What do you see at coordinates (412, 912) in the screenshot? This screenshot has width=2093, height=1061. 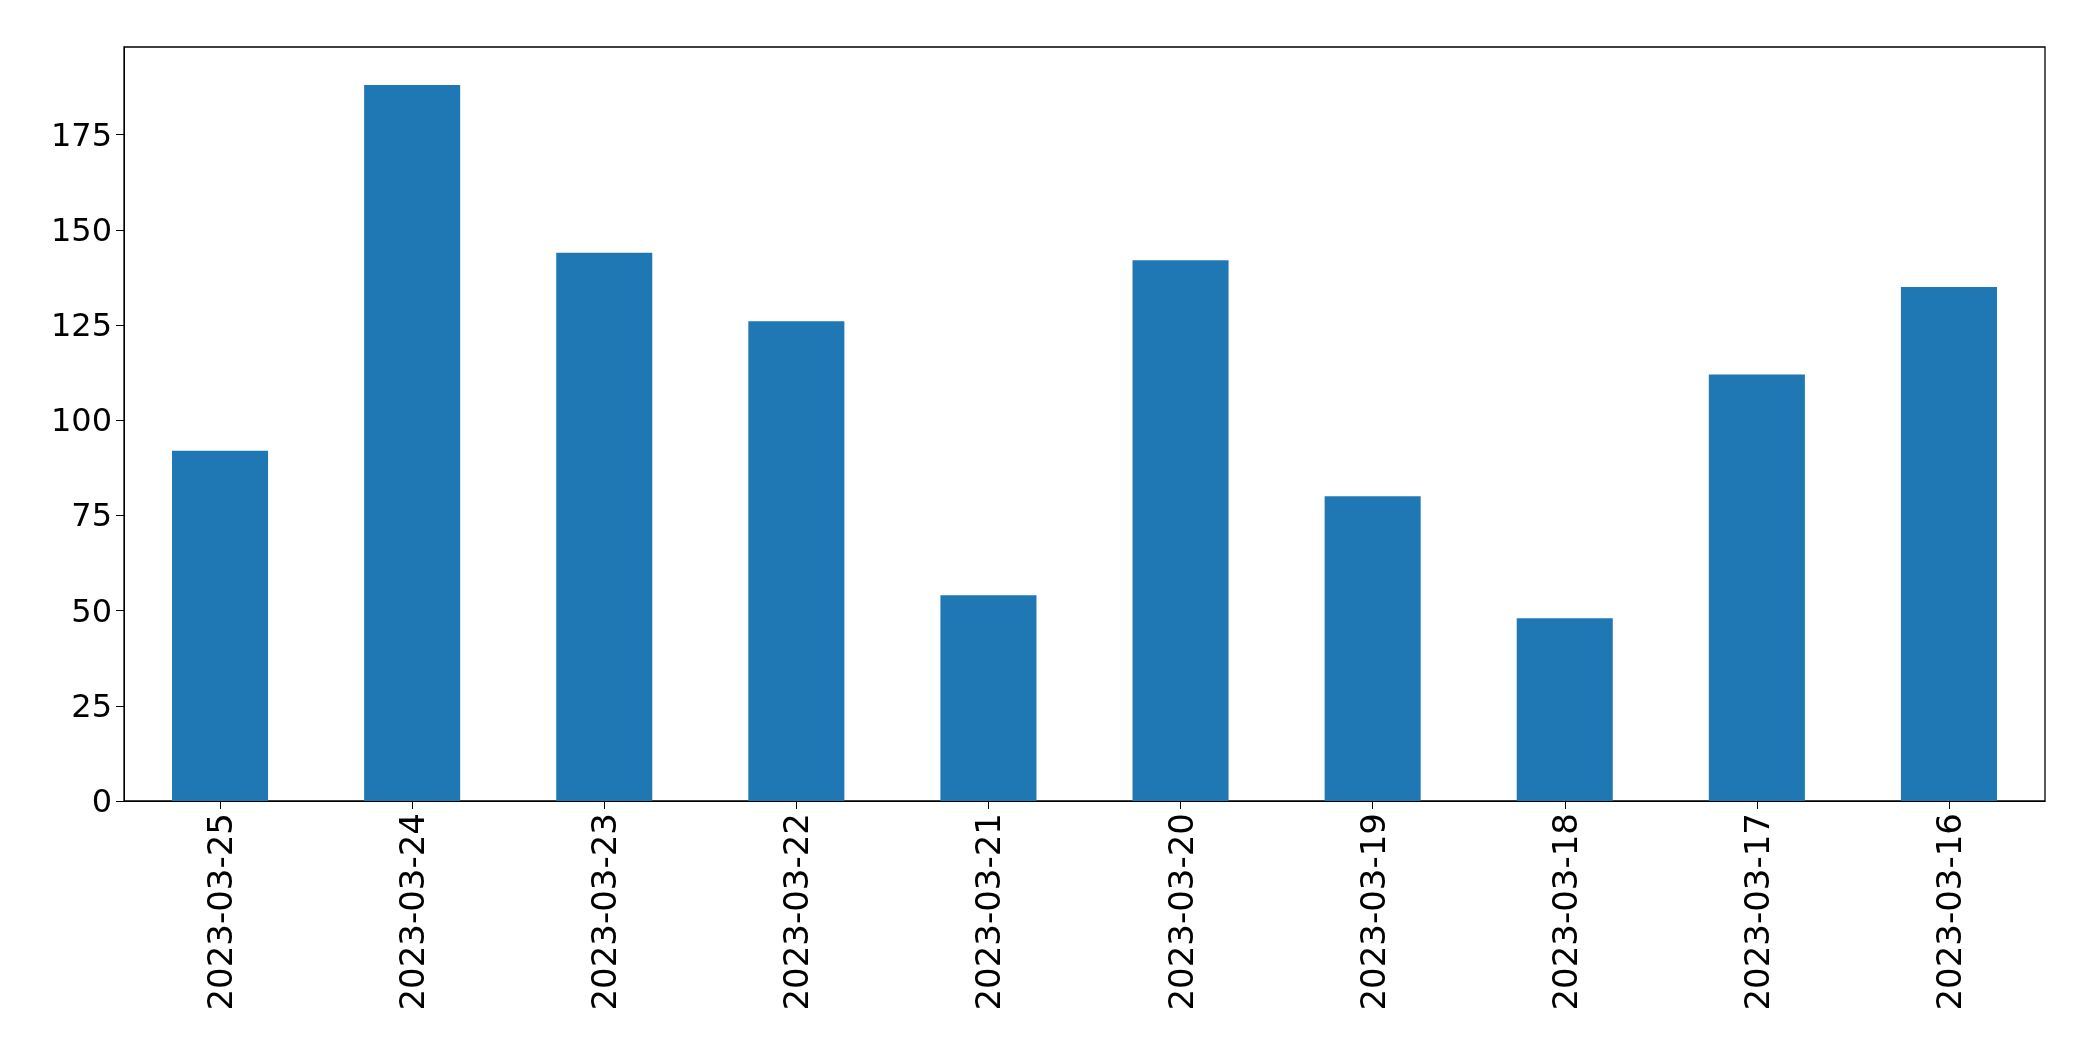 I see `x-tick-label: 2023-03-24` at bounding box center [412, 912].